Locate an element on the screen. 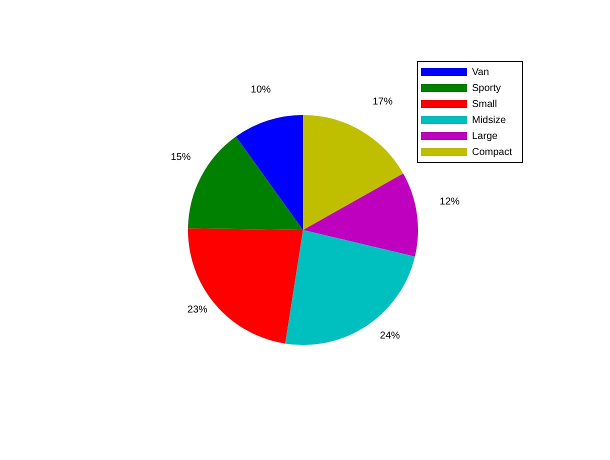 The height and width of the screenshot is (460, 610). legend-label: Large is located at coordinates (485, 136).